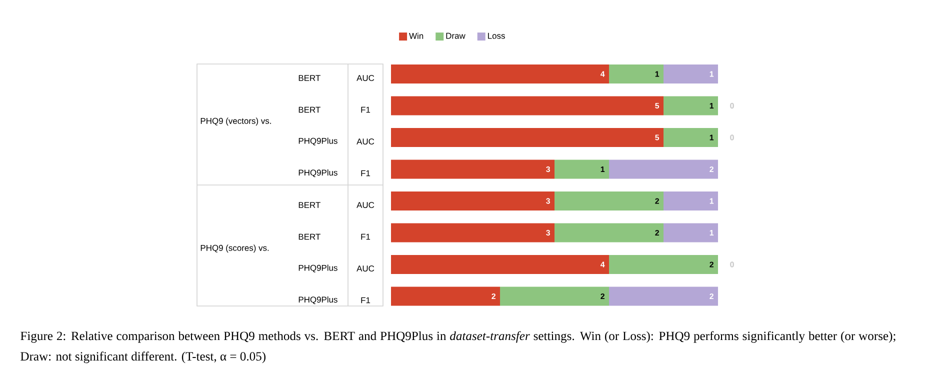 This screenshot has height=382, width=926. What do you see at coordinates (416, 35) in the screenshot?
I see `legend-label: Win` at bounding box center [416, 35].